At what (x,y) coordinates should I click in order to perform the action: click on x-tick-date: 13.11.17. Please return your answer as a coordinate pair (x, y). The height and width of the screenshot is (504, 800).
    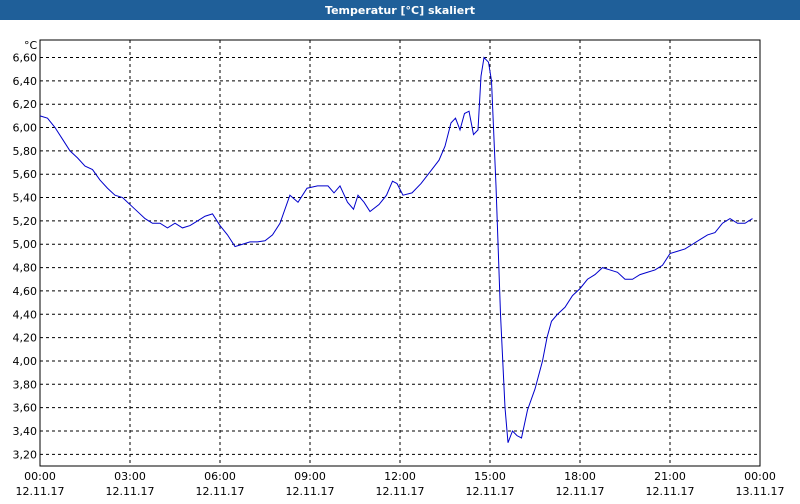
    Looking at the image, I should click on (760, 491).